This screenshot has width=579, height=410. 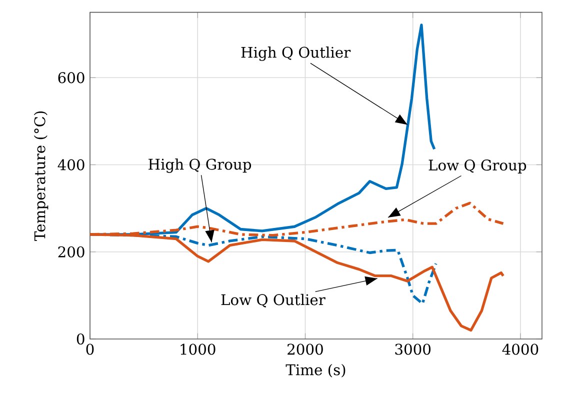 What do you see at coordinates (477, 167) in the screenshot?
I see `annotation: Low Q Group` at bounding box center [477, 167].